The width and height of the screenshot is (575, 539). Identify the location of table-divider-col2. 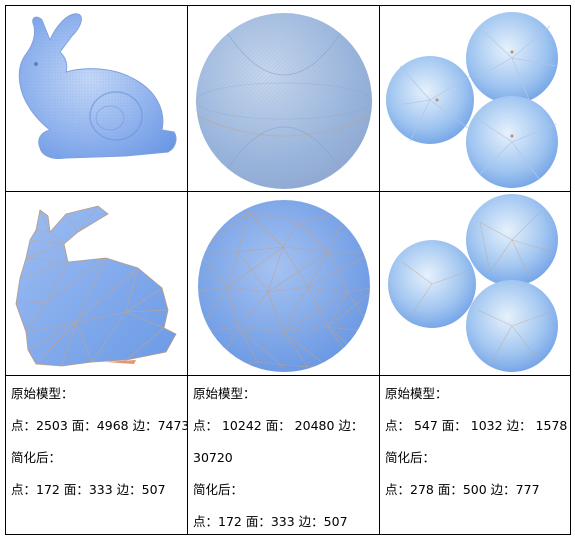
(379, 270).